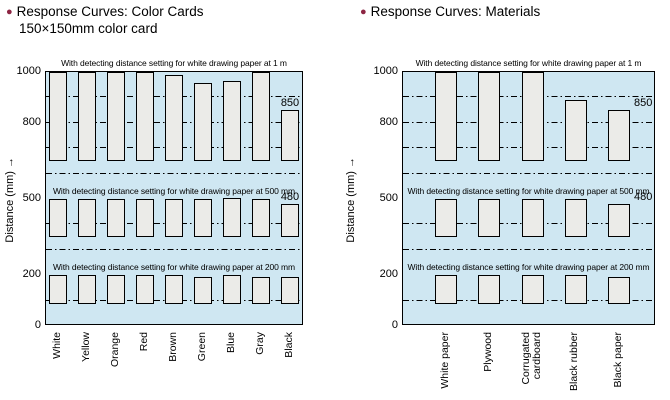 This screenshot has height=400, width=670. What do you see at coordinates (10, 200) in the screenshot?
I see `response-curves-color-cards-y-axis-label: Distance (mm) →` at bounding box center [10, 200].